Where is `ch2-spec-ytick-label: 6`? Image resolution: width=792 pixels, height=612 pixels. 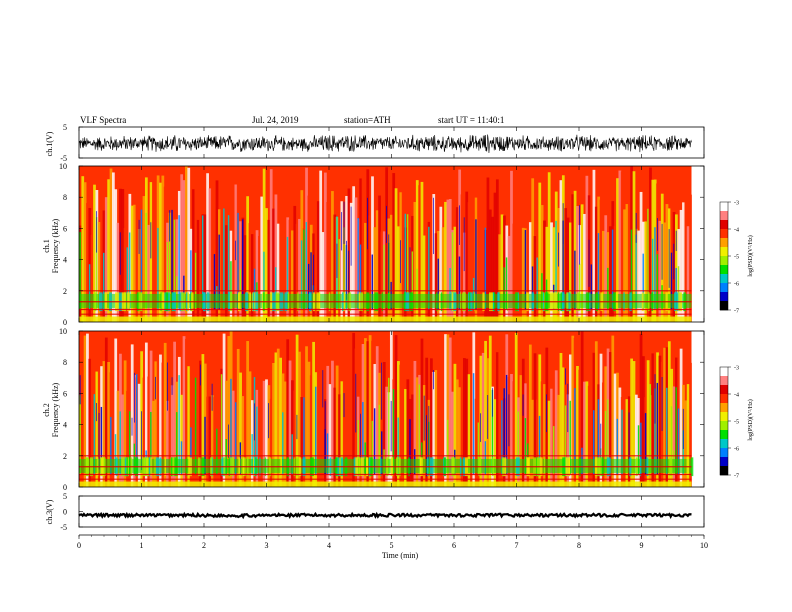 ch2-spec-ytick-label: 6 is located at coordinates (65, 393).